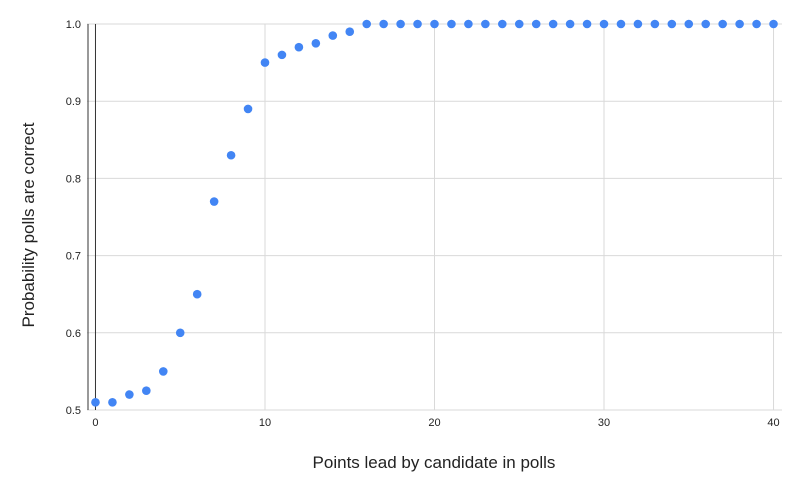 Image resolution: width=800 pixels, height=494 pixels. What do you see at coordinates (73, 102) in the screenshot?
I see `y-tick-label: 0.9` at bounding box center [73, 102].